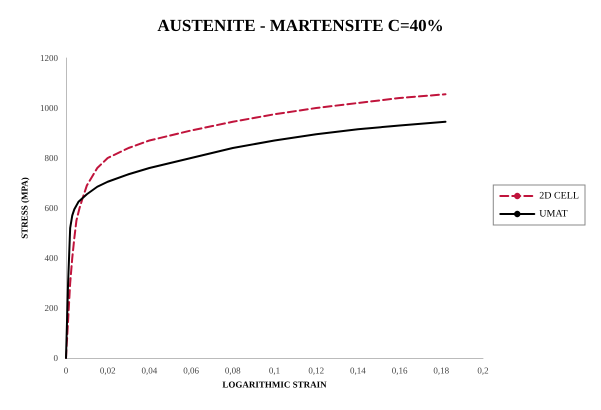  I want to click on legend-label: 2D CELL, so click(559, 196).